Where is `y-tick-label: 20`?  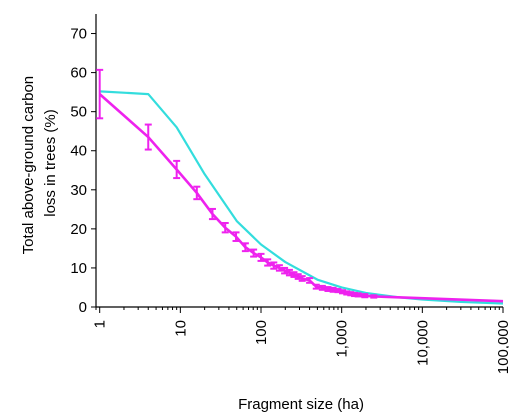 y-tick-label: 20 is located at coordinates (78, 229).